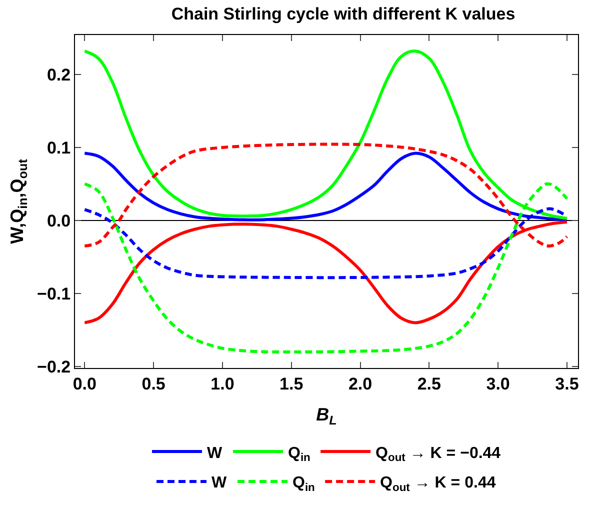  Describe the element at coordinates (343, 14) in the screenshot. I see `chart-title: Chain Stirling cycle with different K values` at that location.